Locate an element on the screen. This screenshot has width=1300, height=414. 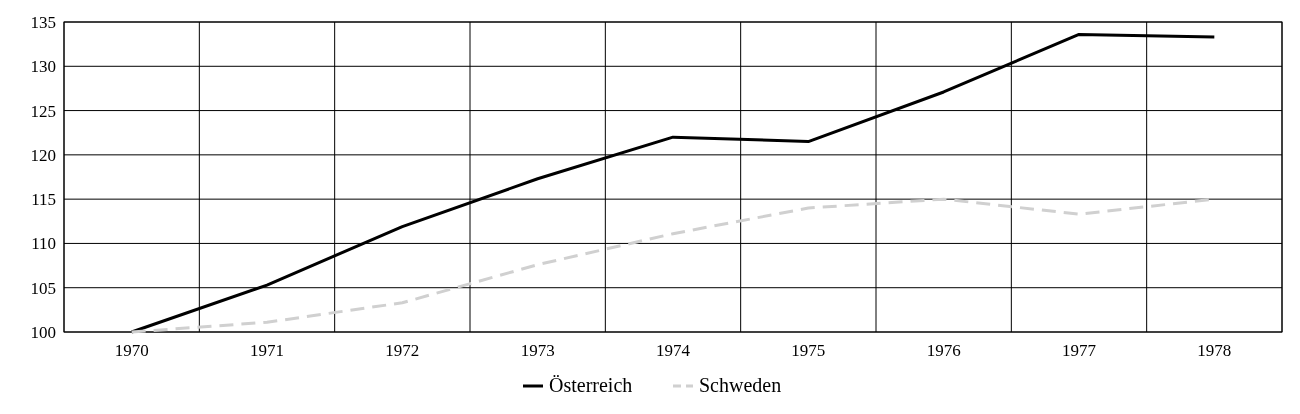
x-tick-label: 1976 is located at coordinates (943, 350).